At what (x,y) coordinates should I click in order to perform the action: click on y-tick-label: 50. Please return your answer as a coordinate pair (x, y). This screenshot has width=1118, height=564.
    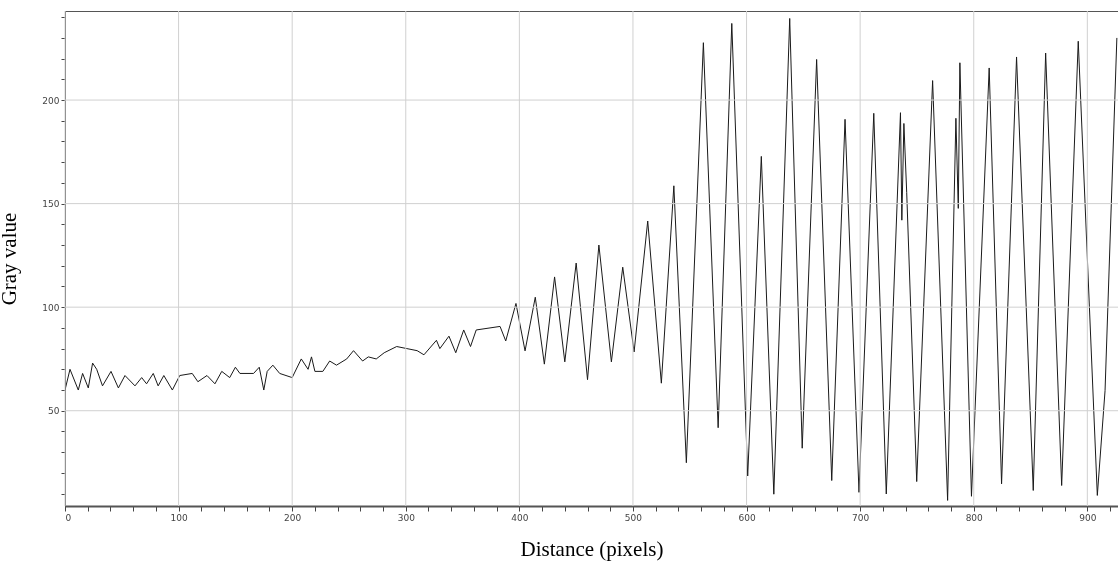
    Looking at the image, I should click on (54, 411).